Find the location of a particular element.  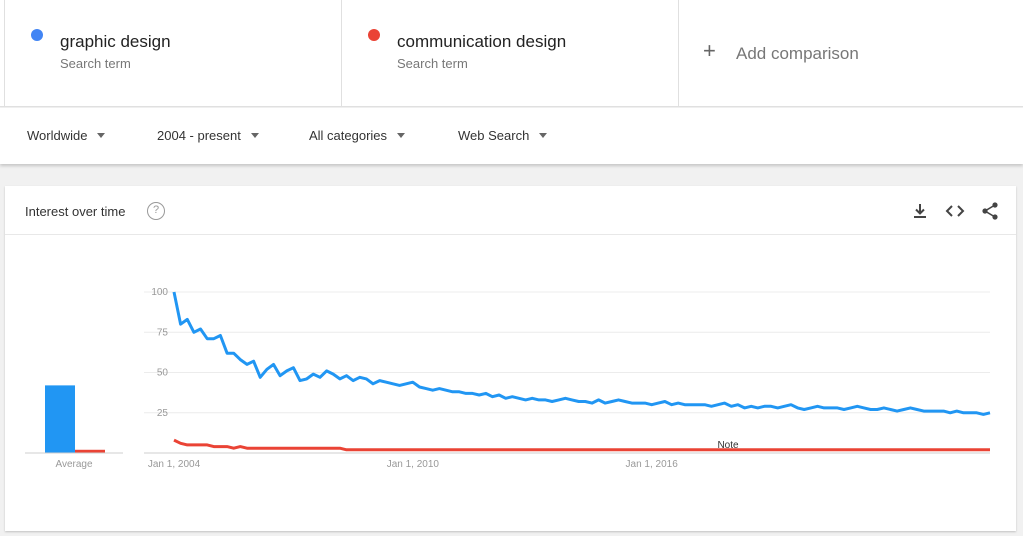

search-property-label: Web Search is located at coordinates (494, 135).